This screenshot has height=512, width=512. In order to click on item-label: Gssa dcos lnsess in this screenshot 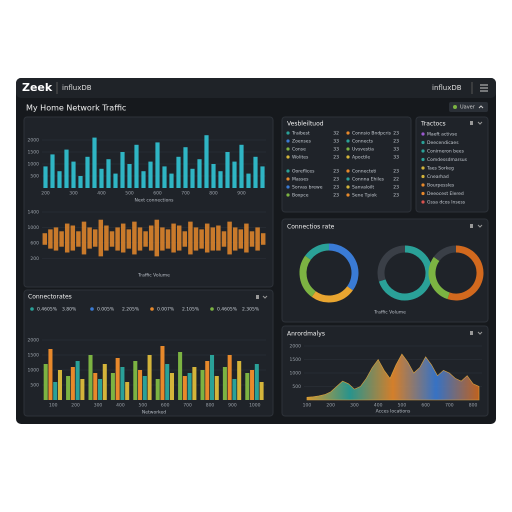, I will do `click(446, 203)`.